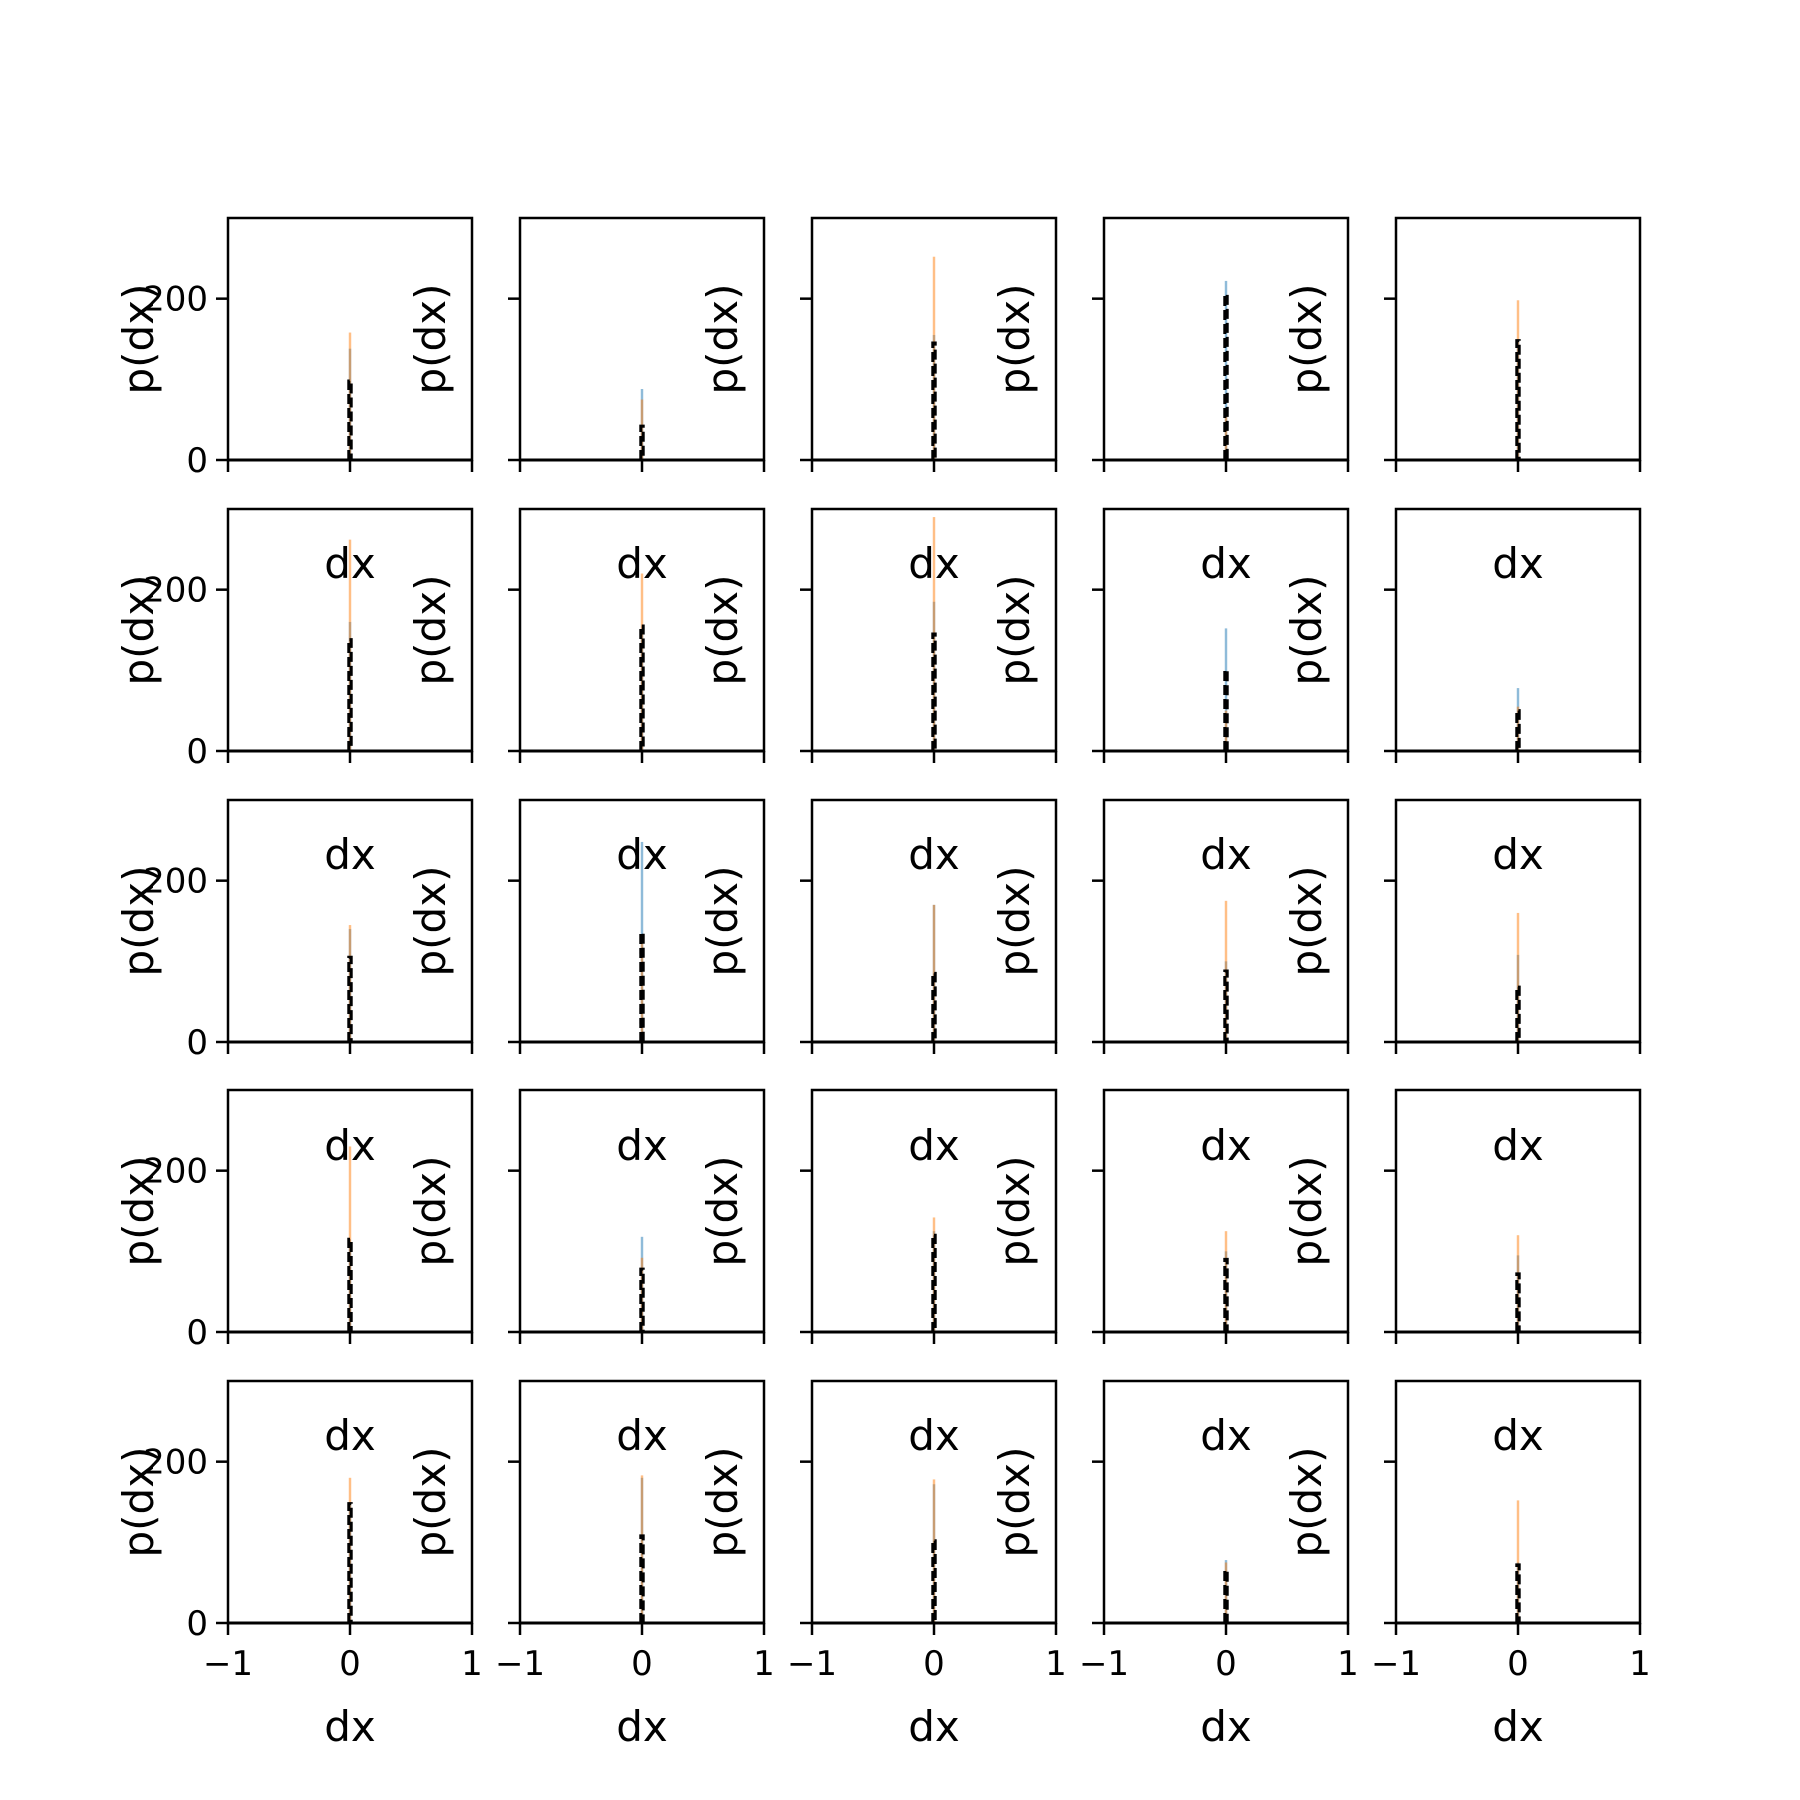  Describe the element at coordinates (1466, 1565) in the screenshot. I see `histogram-panel-r5-c5: −1 0 1 dx p(dx)` at that location.